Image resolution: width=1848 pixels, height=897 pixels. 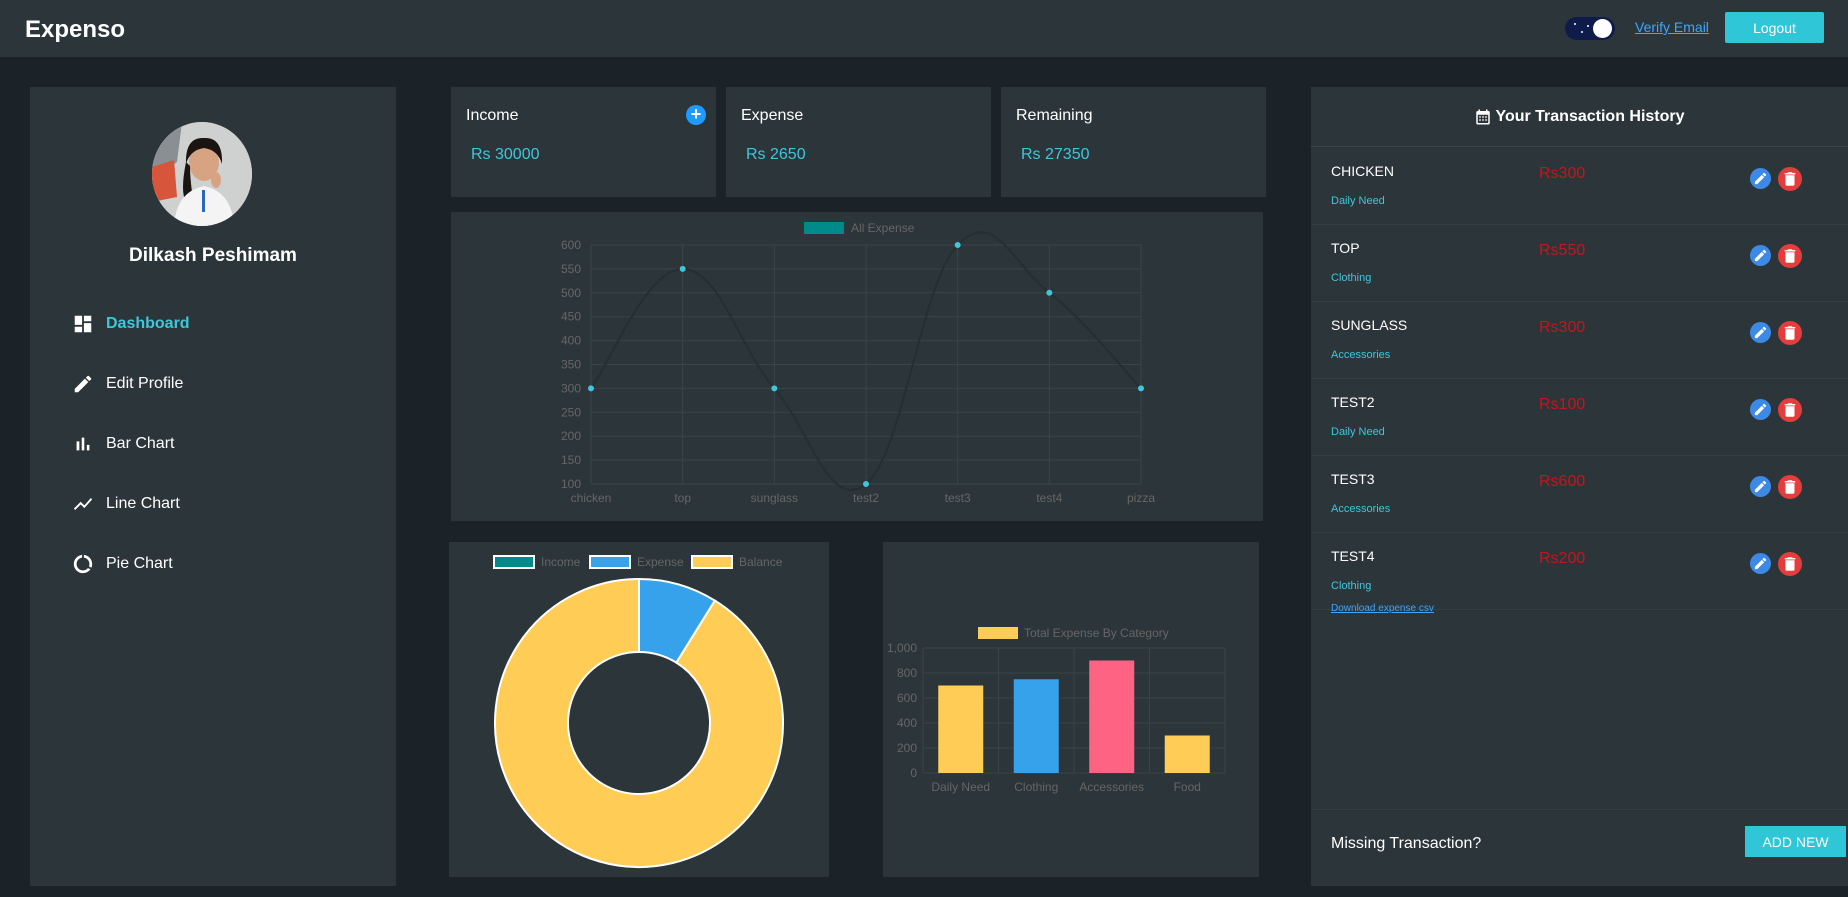 I want to click on logout-button: Logout, so click(x=1774, y=27).